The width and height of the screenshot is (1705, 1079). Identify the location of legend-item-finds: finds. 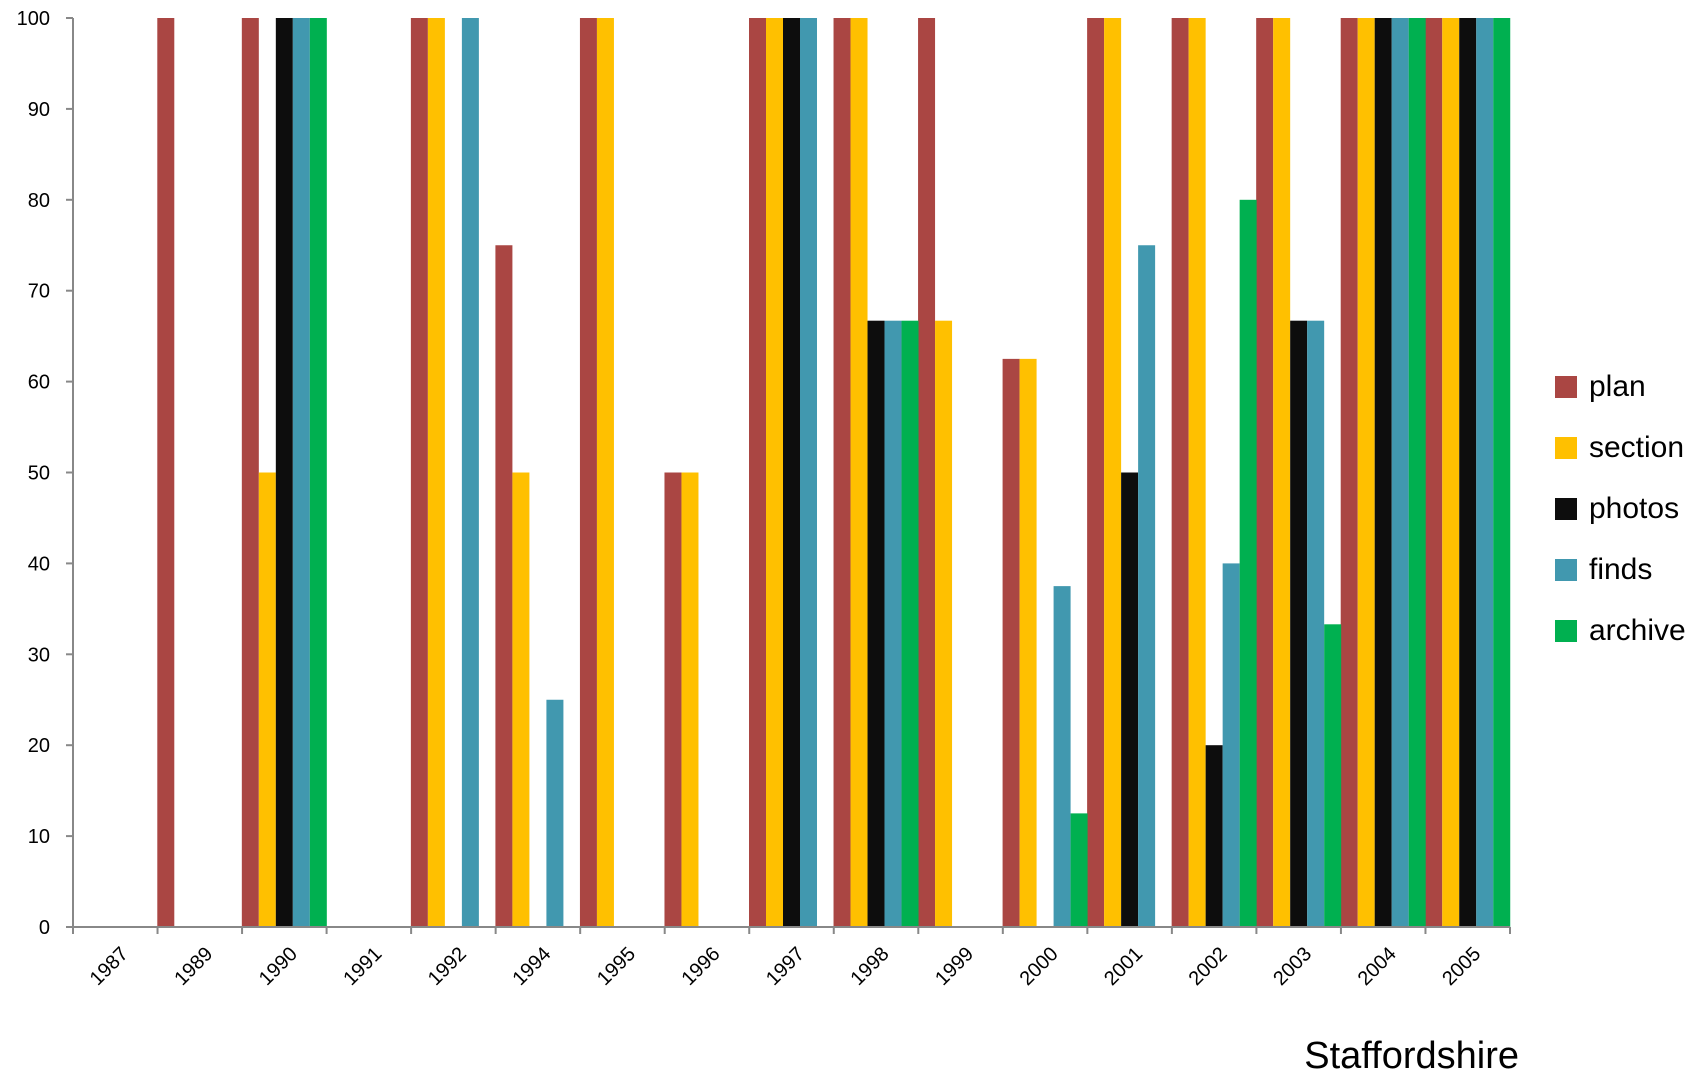
(1620, 569).